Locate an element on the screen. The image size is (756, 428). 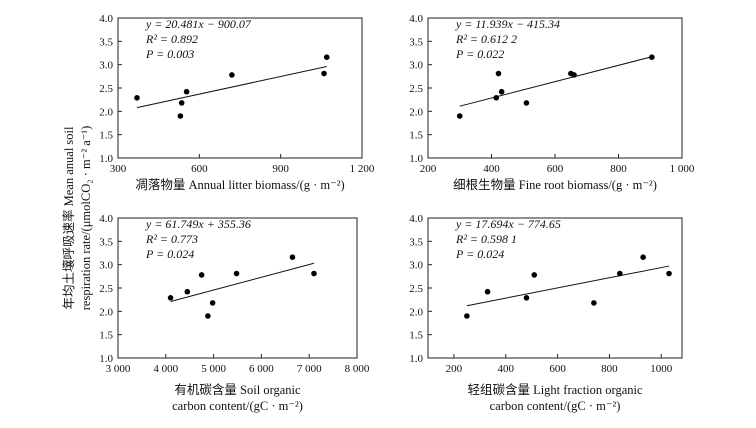
x-tick-label: 8 000 is located at coordinates (357, 369).